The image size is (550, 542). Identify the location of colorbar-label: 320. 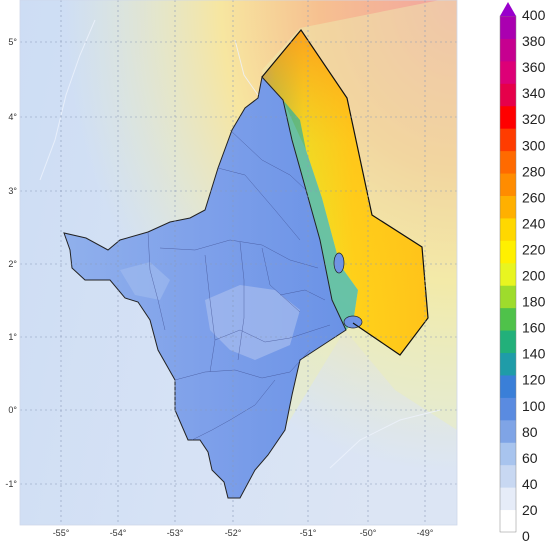
(534, 119).